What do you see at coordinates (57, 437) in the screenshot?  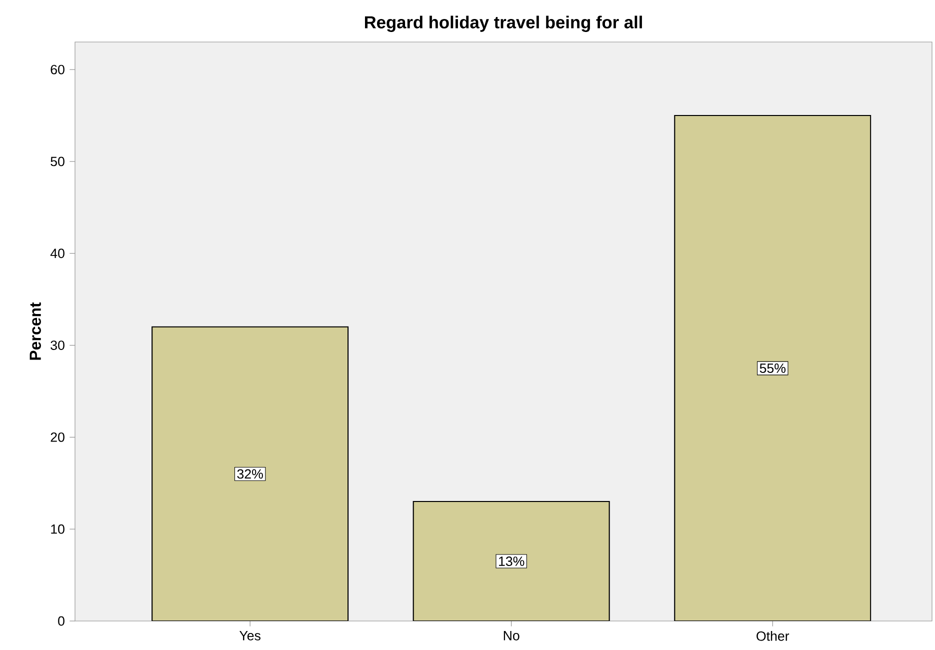 I see `y-tick-label: 20` at bounding box center [57, 437].